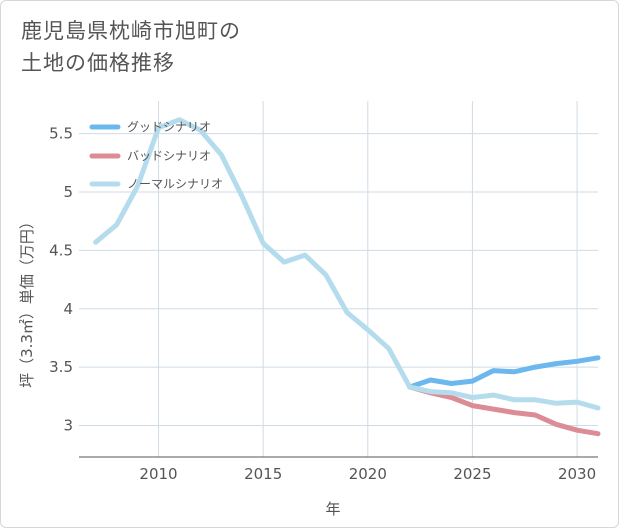 The height and width of the screenshot is (530, 621). I want to click on y-tick-label: 5.5, so click(61, 134).